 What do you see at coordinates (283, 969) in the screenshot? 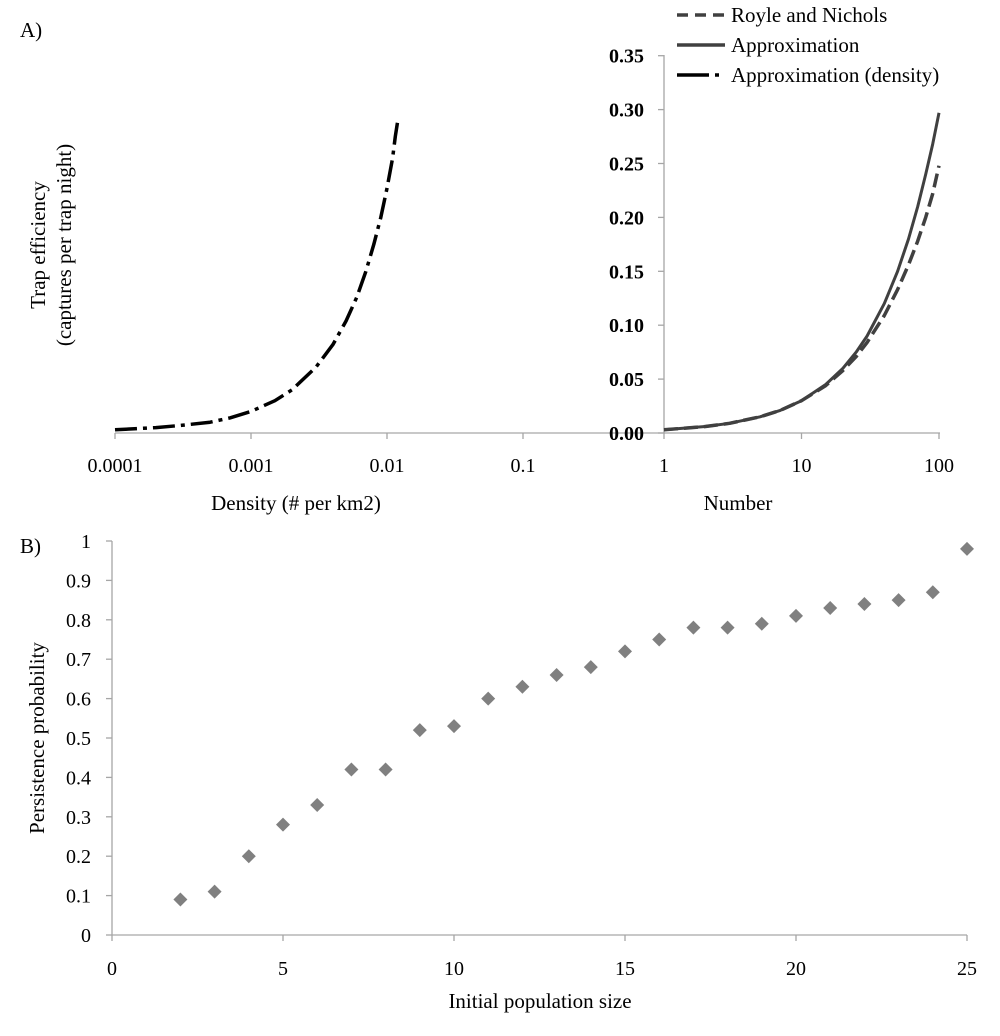
I see `b-x-tick-label: 5` at bounding box center [283, 969].